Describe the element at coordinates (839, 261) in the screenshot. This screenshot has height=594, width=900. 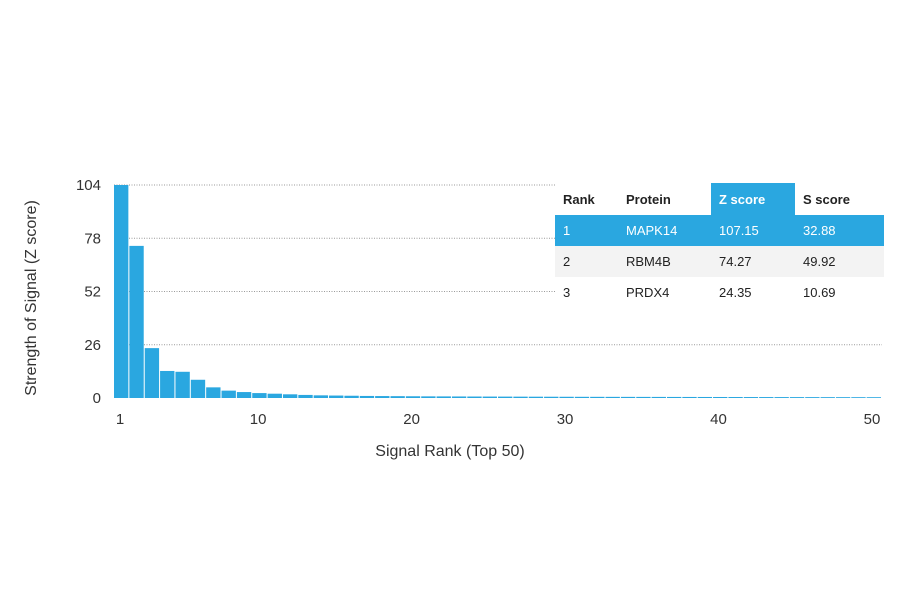
I see `cell-s-score: 49.92` at that location.